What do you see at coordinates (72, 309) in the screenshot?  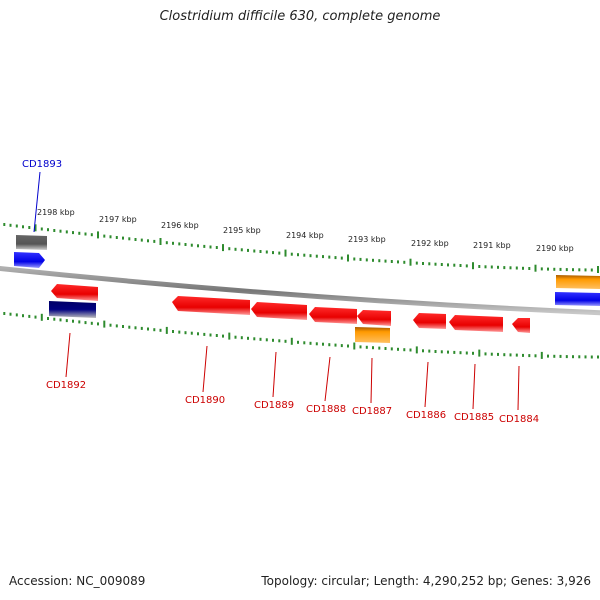 I see `navy-feature` at bounding box center [72, 309].